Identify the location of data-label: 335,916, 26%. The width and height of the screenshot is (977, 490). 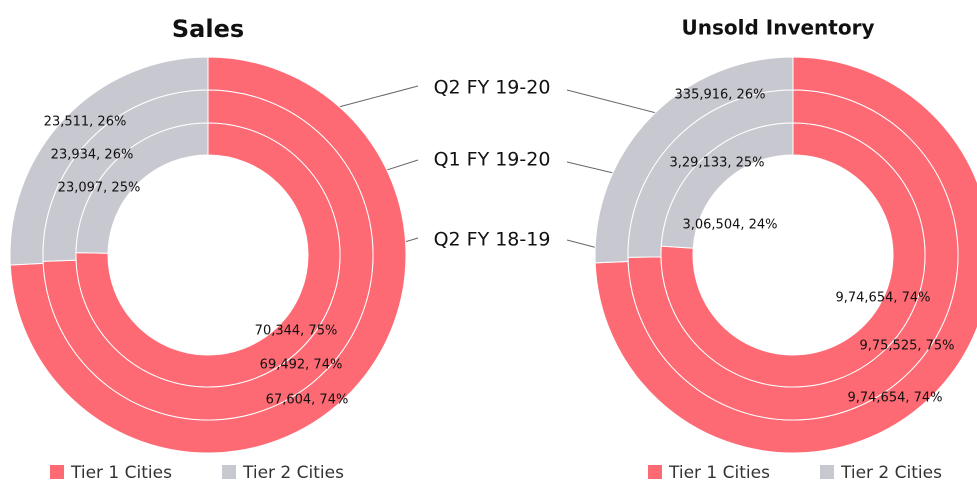
(720, 95).